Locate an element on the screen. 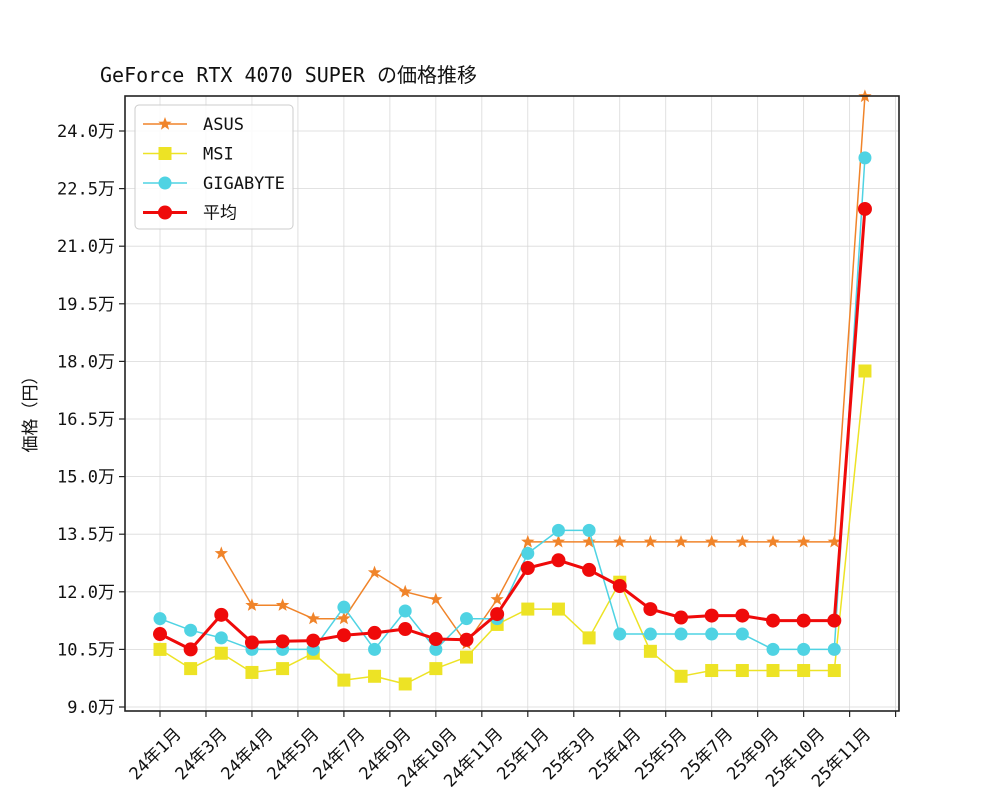 The image size is (1000, 804). y-axis-label: 価格（円） is located at coordinates (31, 410).